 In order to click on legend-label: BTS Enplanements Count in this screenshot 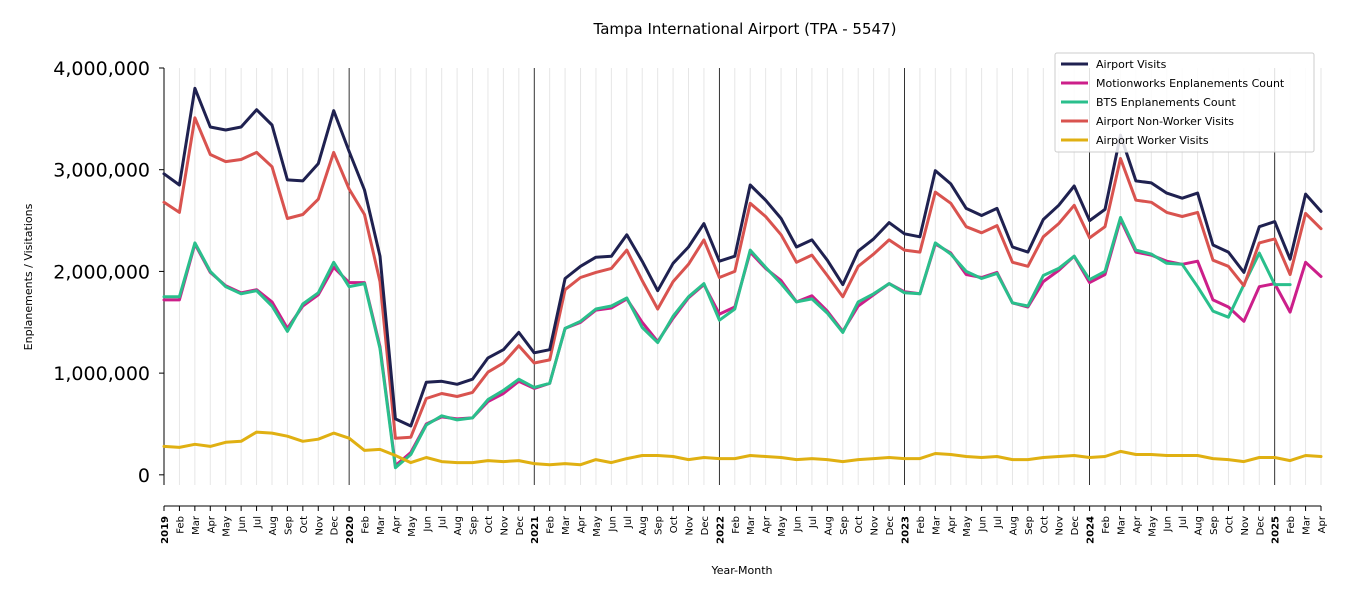, I will do `click(1166, 102)`.